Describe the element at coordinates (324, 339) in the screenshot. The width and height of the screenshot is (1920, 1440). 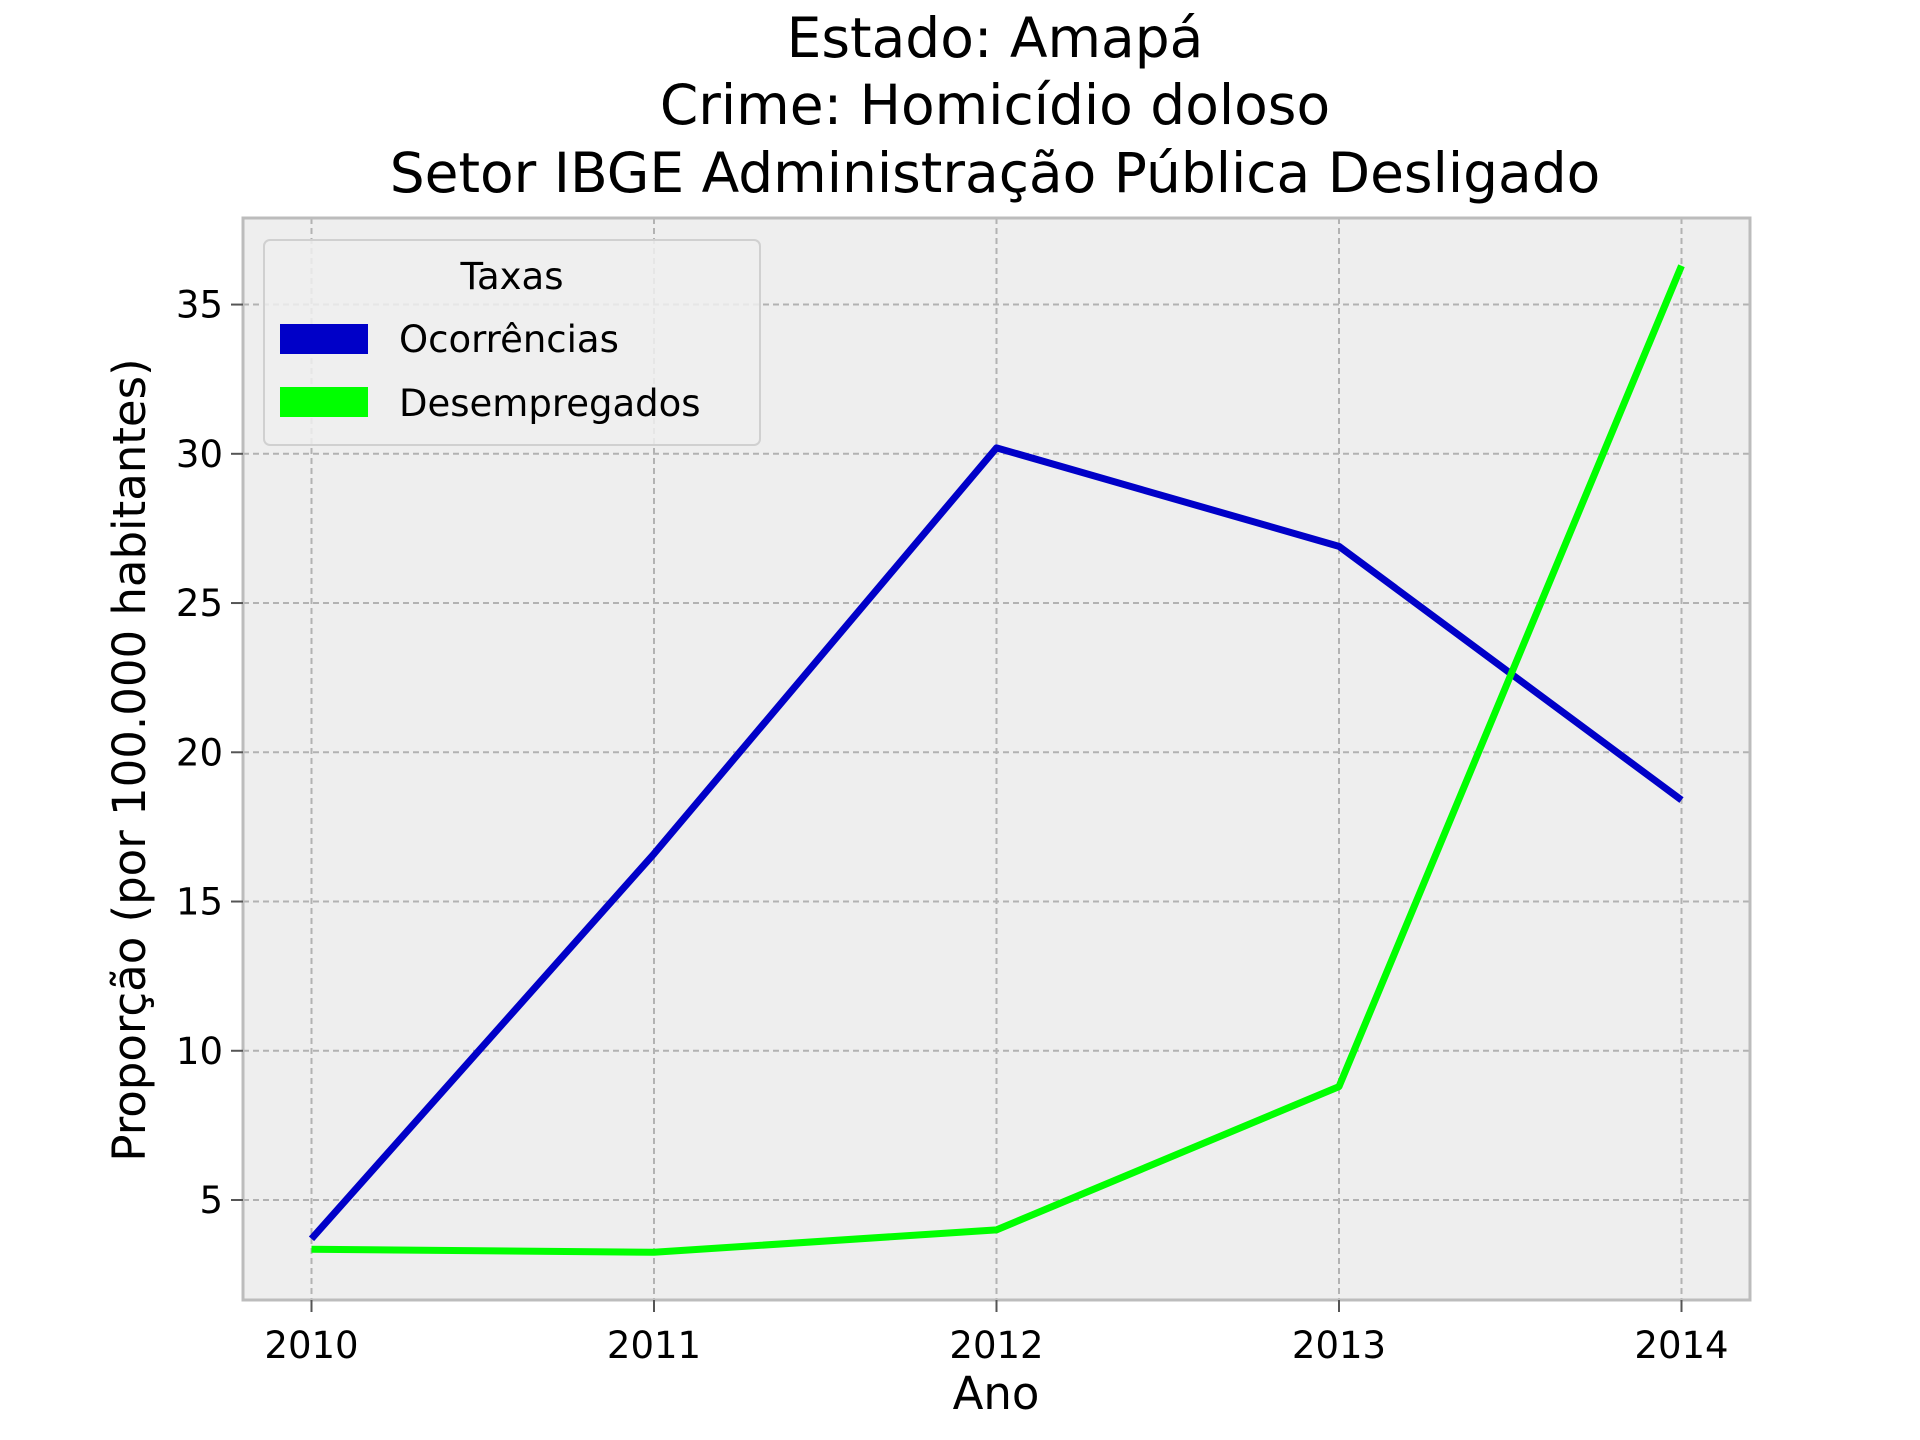
I see `legend-swatch-ocorrencias` at that location.